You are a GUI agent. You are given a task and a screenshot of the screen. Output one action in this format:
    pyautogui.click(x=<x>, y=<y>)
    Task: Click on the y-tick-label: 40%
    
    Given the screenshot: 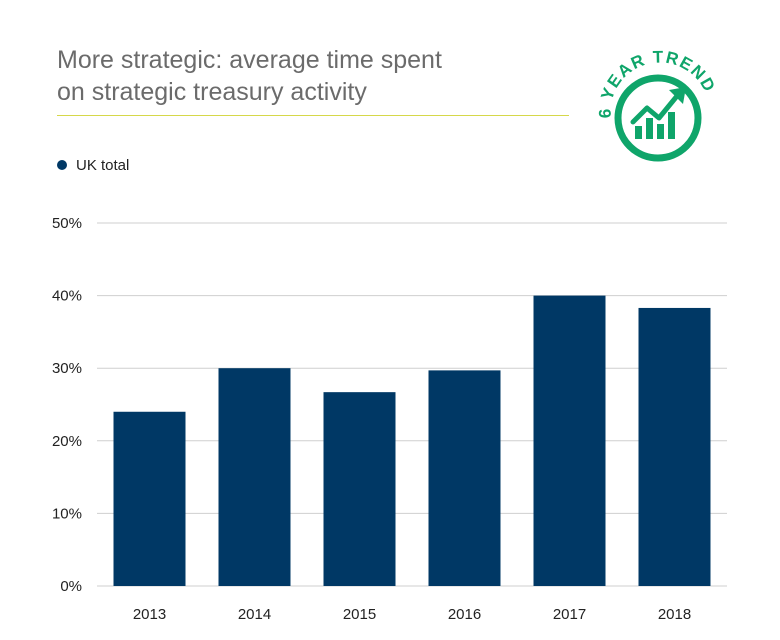 What is the action you would take?
    pyautogui.click(x=67, y=296)
    